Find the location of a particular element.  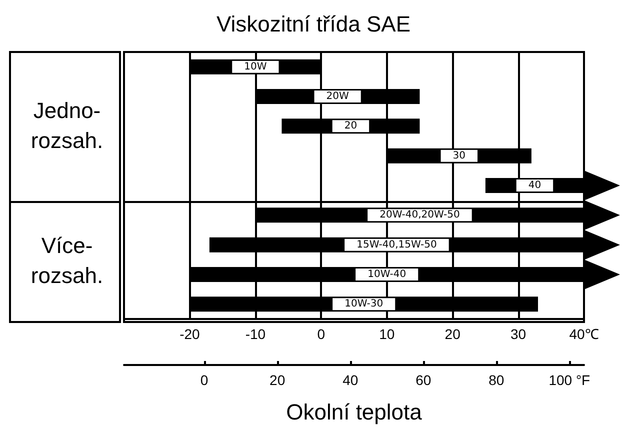

series-label: 30 is located at coordinates (459, 156).